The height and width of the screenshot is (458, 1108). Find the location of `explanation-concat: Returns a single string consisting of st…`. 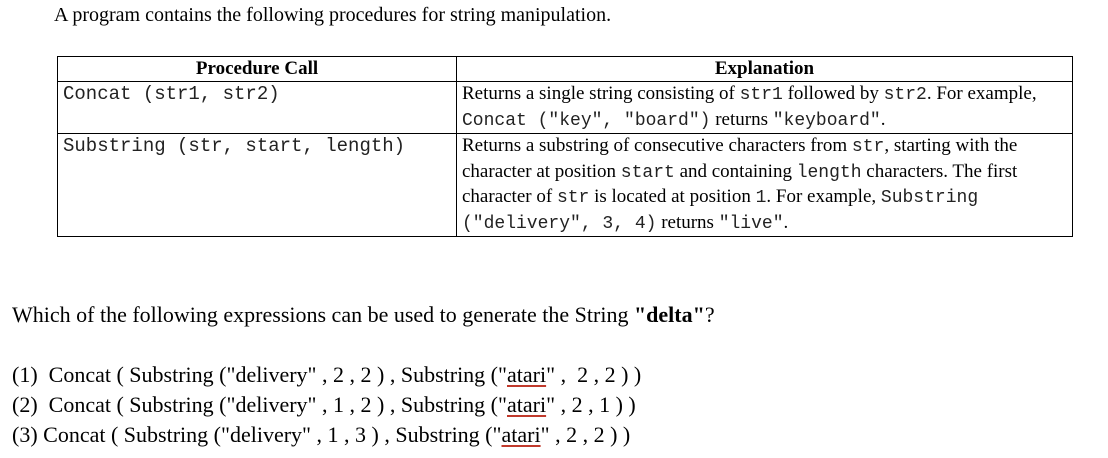

explanation-concat: Returns a single string consisting of st… is located at coordinates (764, 107).